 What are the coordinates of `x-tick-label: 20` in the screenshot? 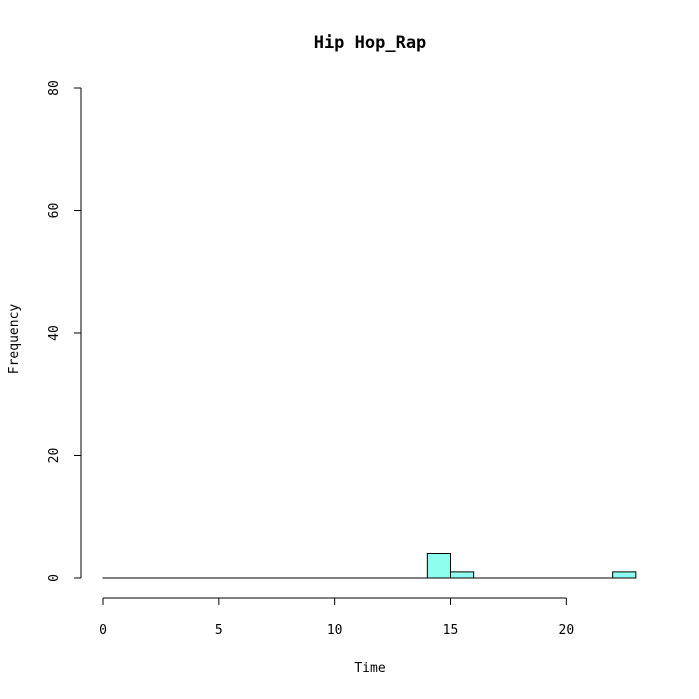 It's located at (567, 630).